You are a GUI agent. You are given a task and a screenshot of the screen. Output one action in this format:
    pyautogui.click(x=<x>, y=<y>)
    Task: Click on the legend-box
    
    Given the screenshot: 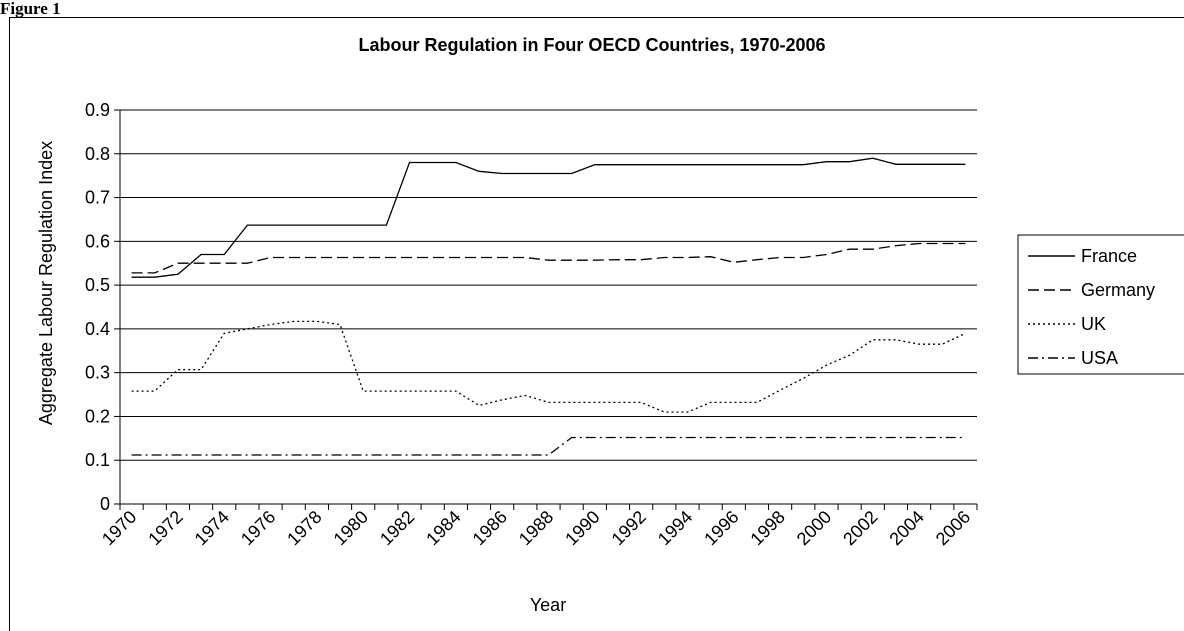 What is the action you would take?
    pyautogui.click(x=1100, y=304)
    